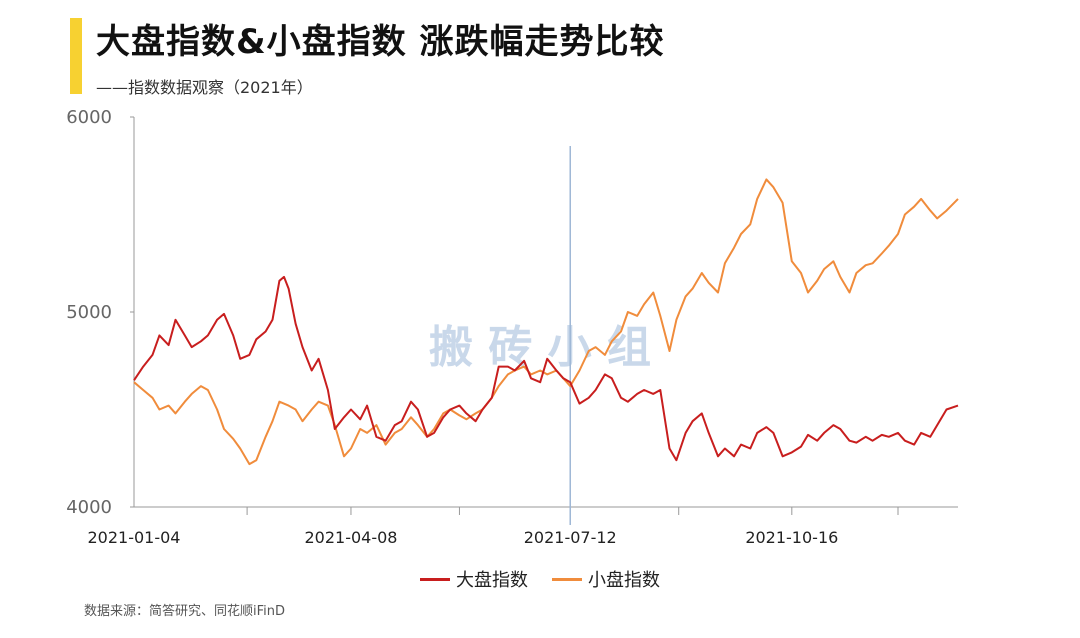 This screenshot has height=638, width=1080. I want to click on legend-swatch-small-cap, so click(567, 579).